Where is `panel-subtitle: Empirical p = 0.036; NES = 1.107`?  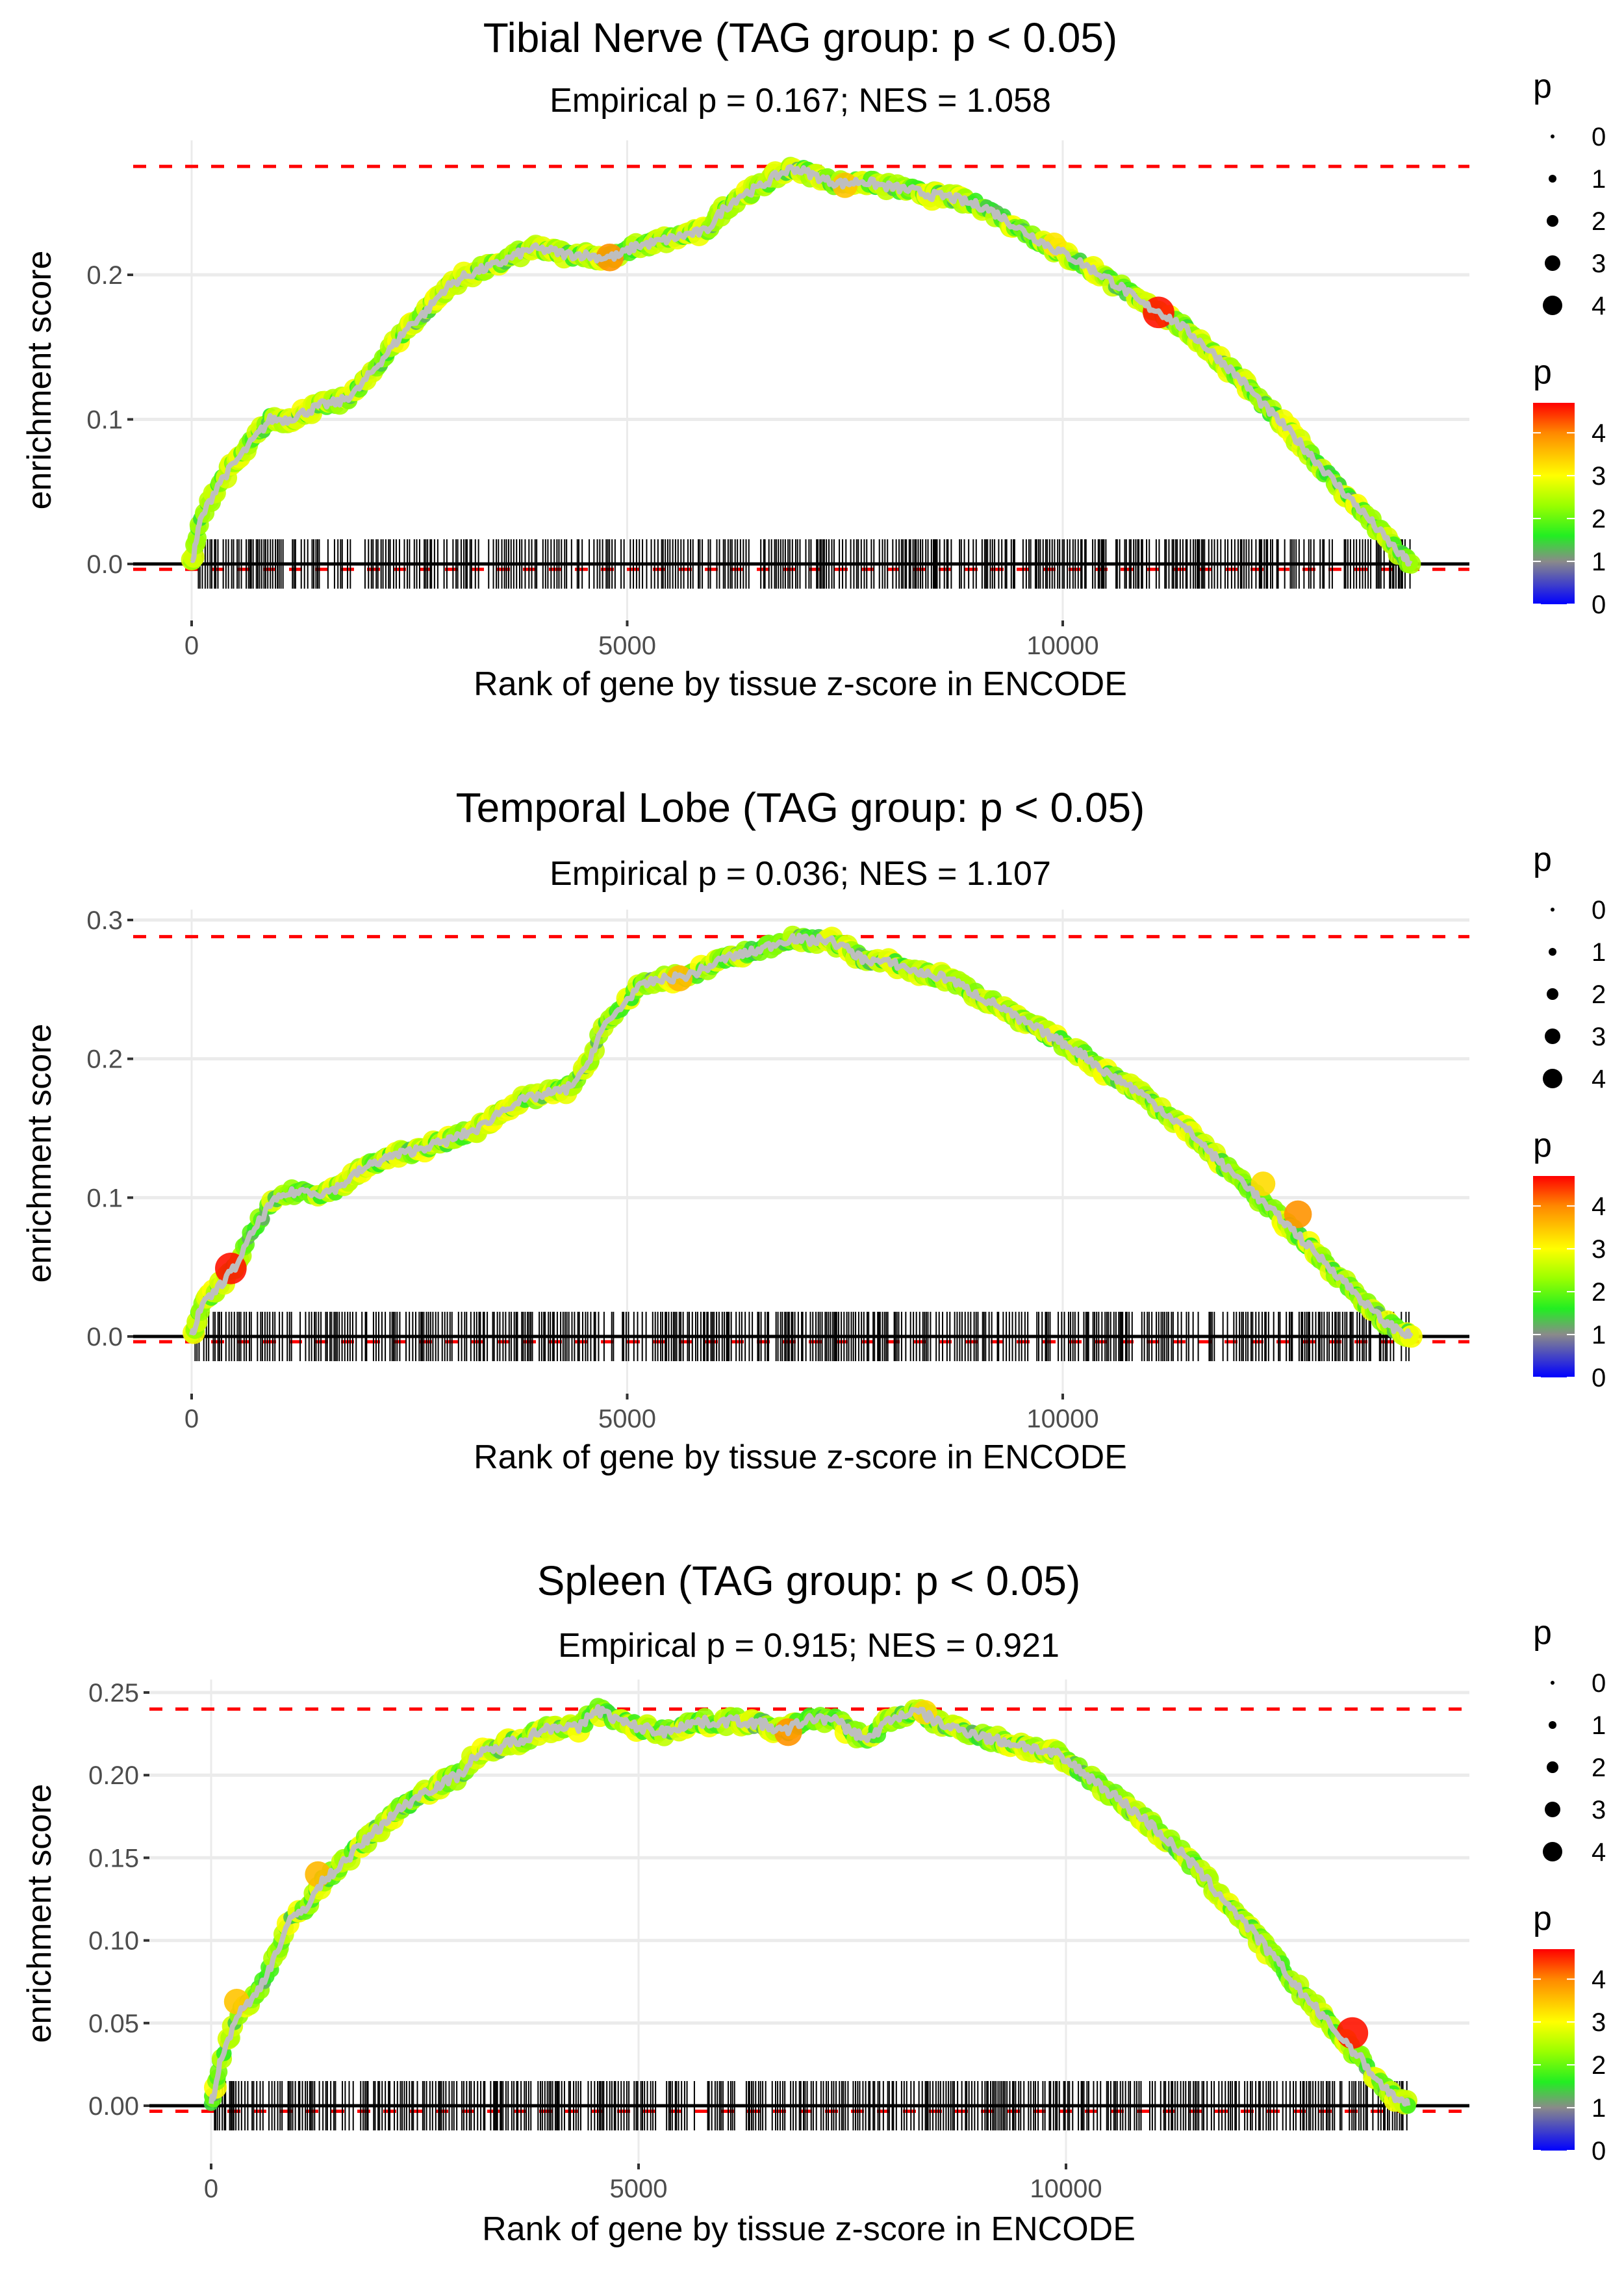 panel-subtitle: Empirical p = 0.036; NES = 1.107 is located at coordinates (800, 874).